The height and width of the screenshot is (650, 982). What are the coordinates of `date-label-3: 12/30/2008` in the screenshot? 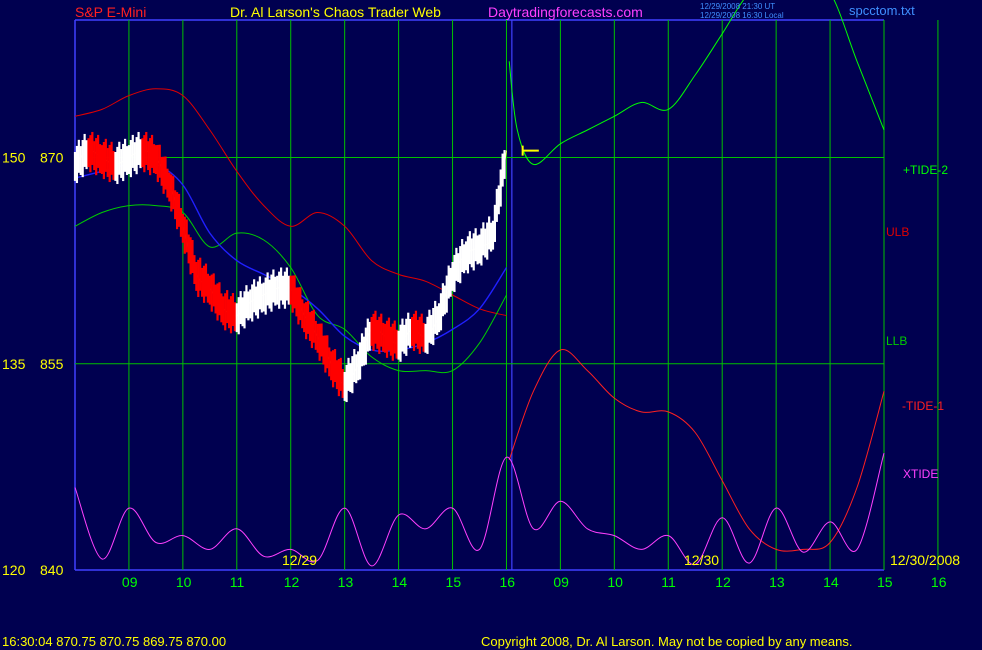 It's located at (925, 560).